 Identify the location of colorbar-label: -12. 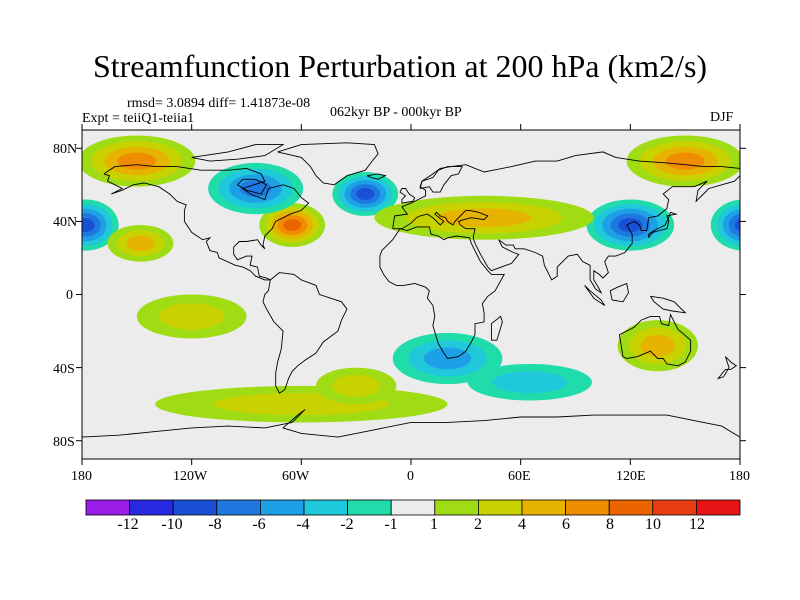
(128, 524).